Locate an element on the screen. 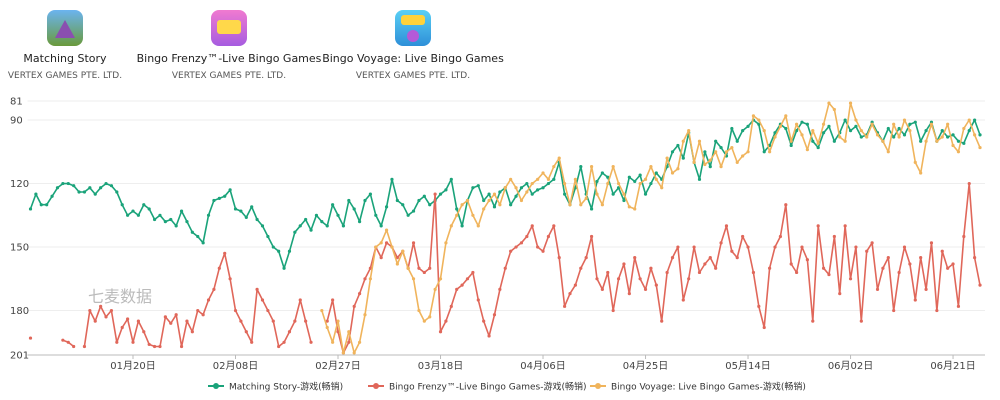 The image size is (1000, 400). app-name: Bingo Voyage: Live Bingo Games is located at coordinates (413, 58).